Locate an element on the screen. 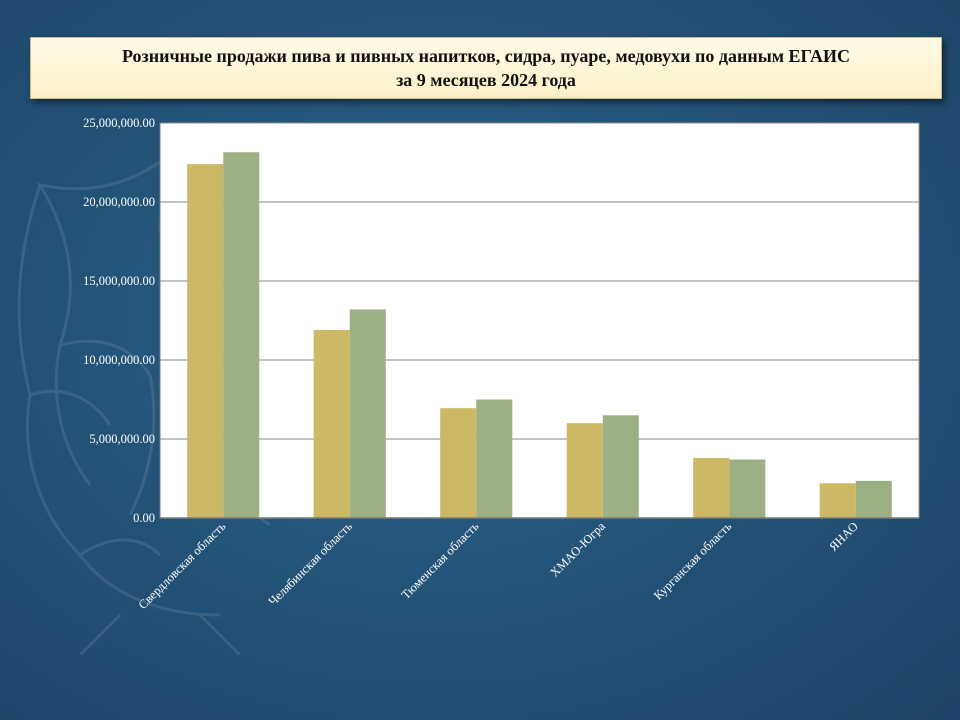 This screenshot has width=960, height=720. x-category-label: Тюменская область is located at coordinates (440, 560).